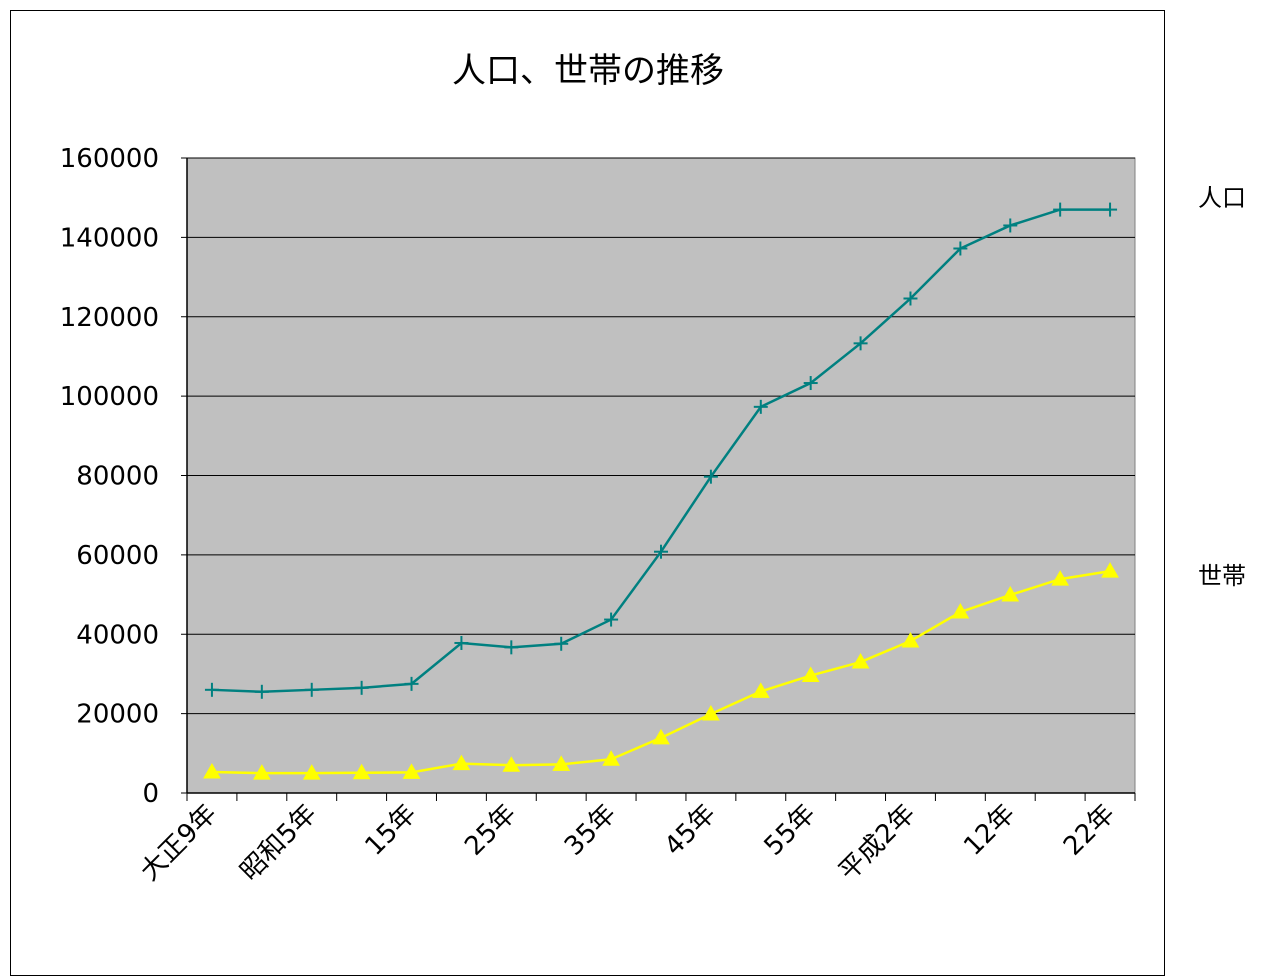 Image resolution: width=1261 pixels, height=978 pixels. Describe the element at coordinates (588, 71) in the screenshot. I see `chart-title: 人口、世帯の推移` at that location.